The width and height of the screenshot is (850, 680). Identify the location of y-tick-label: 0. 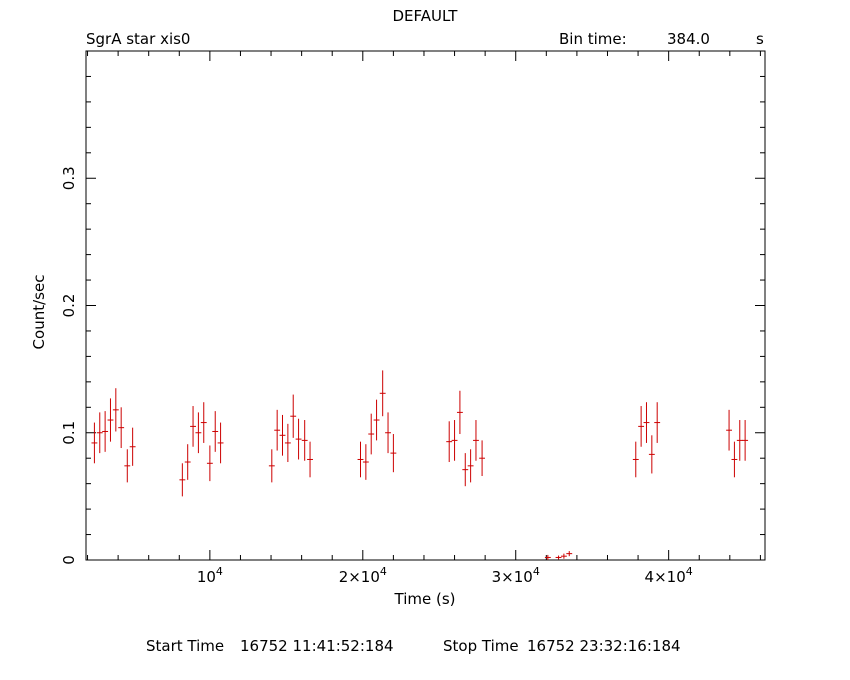
(69, 560).